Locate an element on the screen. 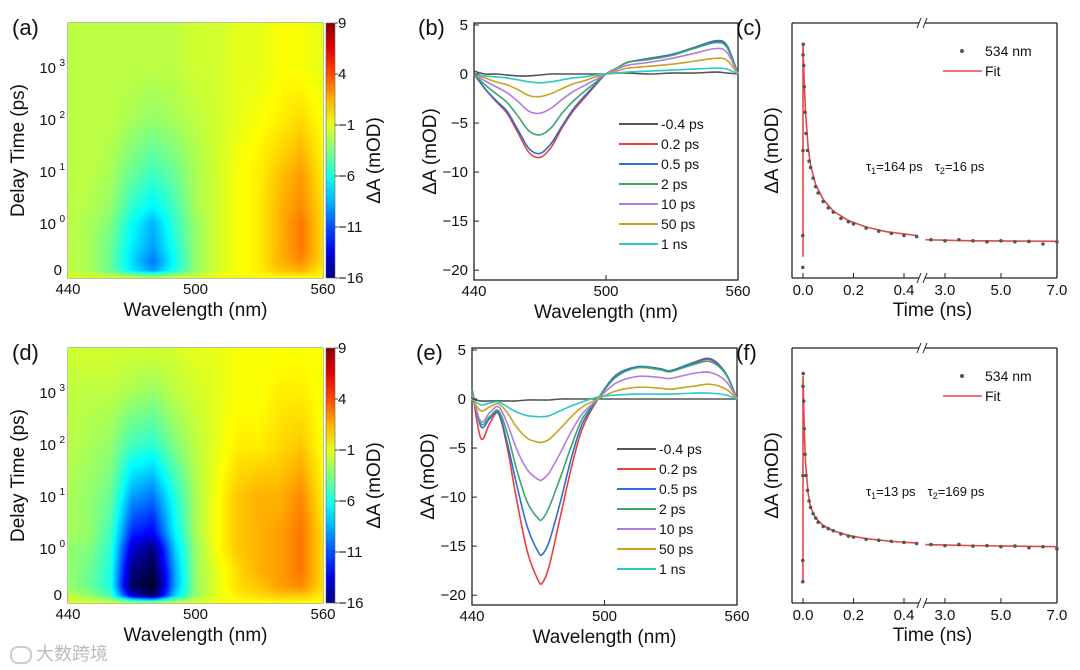 The height and width of the screenshot is (670, 1080). colorbar-tick-label: −16 is located at coordinates (350, 278).